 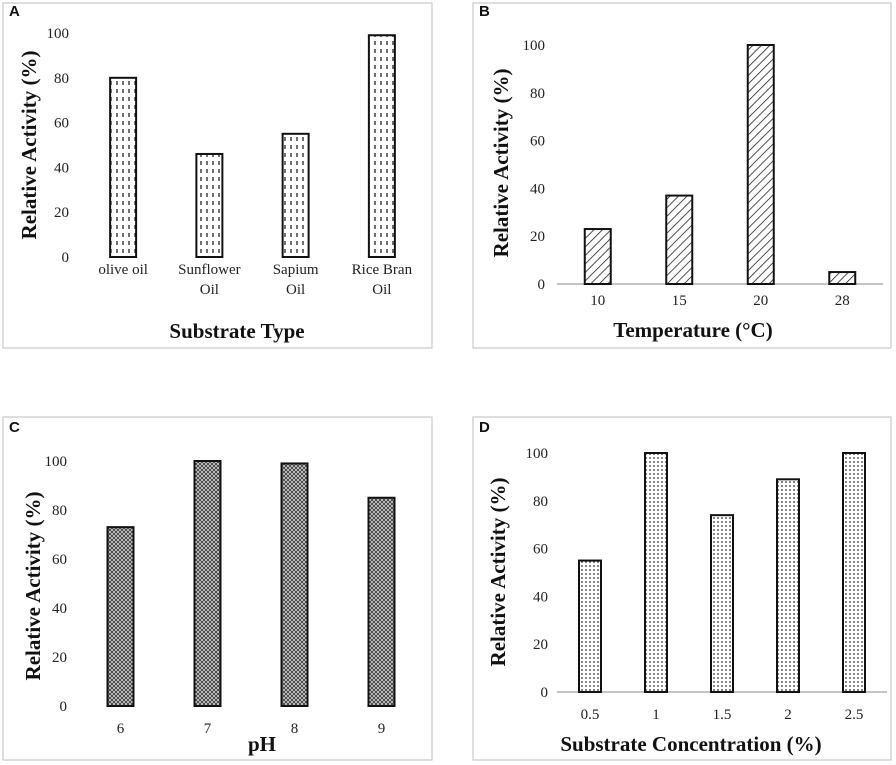 I want to click on x-tick-label: 6, so click(x=121, y=729).